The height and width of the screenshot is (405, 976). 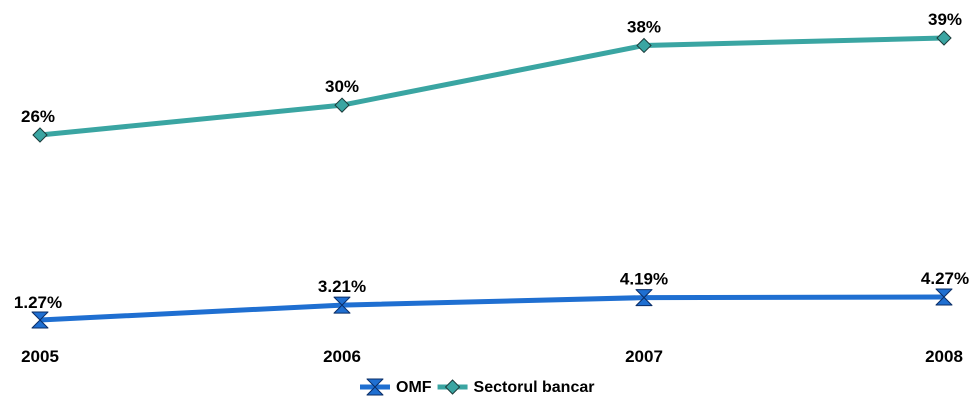 What do you see at coordinates (945, 19) in the screenshot?
I see `data-label-sectorul-bancar-2008: 39%` at bounding box center [945, 19].